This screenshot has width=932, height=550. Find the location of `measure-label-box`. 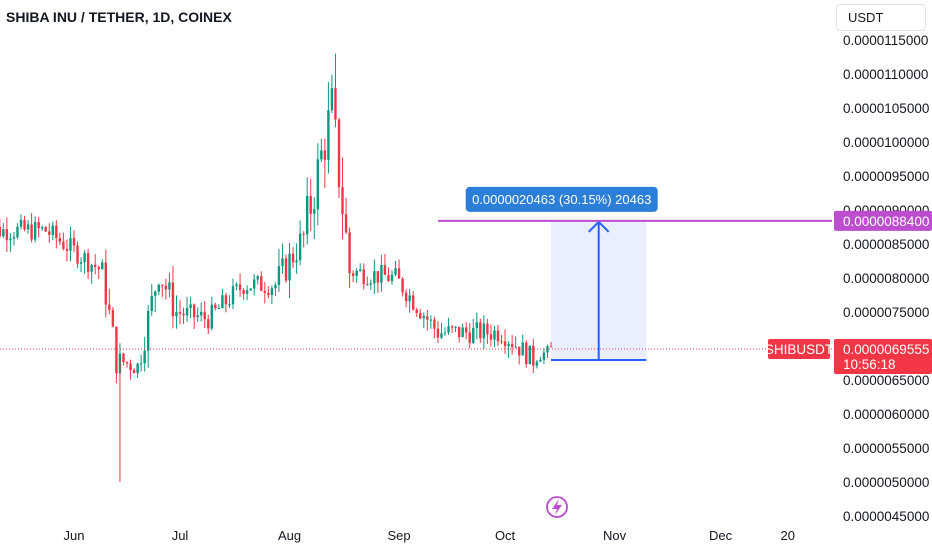

measure-label-box is located at coordinates (561, 199).